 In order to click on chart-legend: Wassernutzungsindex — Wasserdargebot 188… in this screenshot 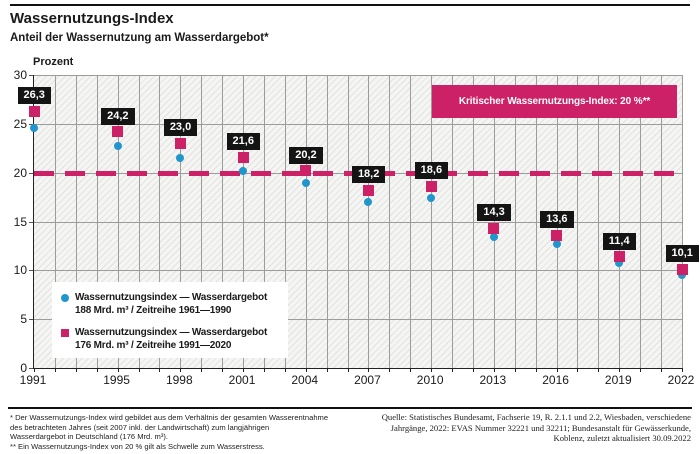, I will do `click(170, 320)`.